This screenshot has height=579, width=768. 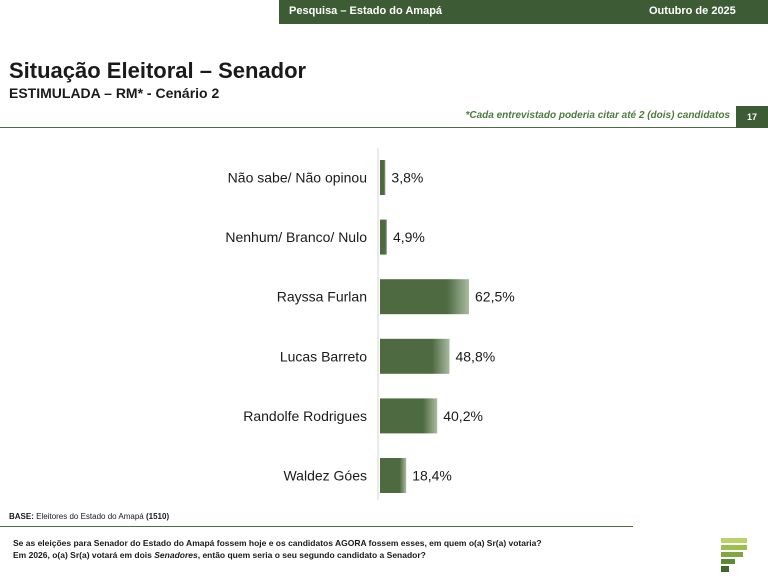 What do you see at coordinates (463, 416) in the screenshot?
I see `value-label: 40,2%` at bounding box center [463, 416].